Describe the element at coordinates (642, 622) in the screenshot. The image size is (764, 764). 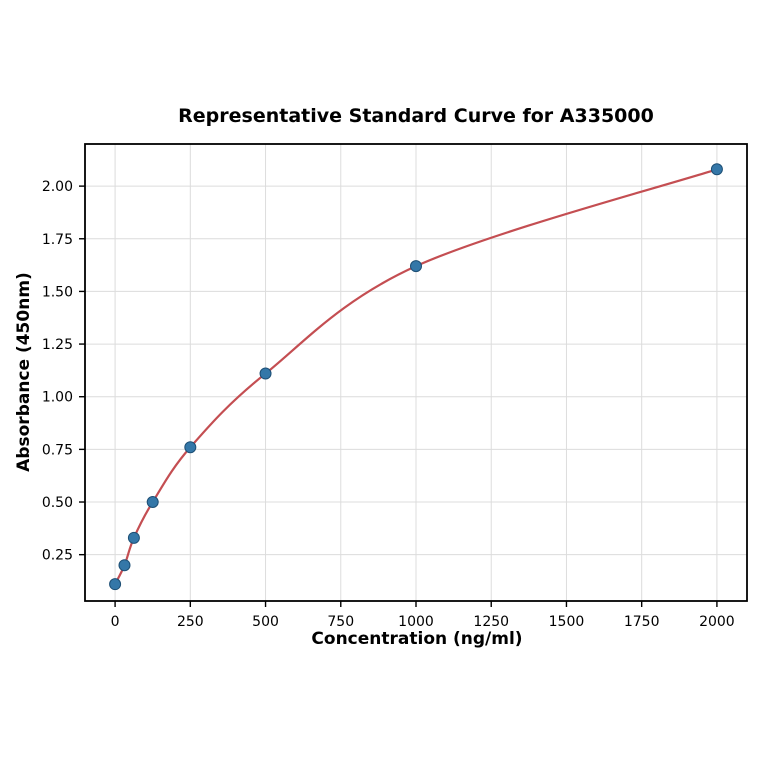
I see `x-tick-label: 1750` at that location.